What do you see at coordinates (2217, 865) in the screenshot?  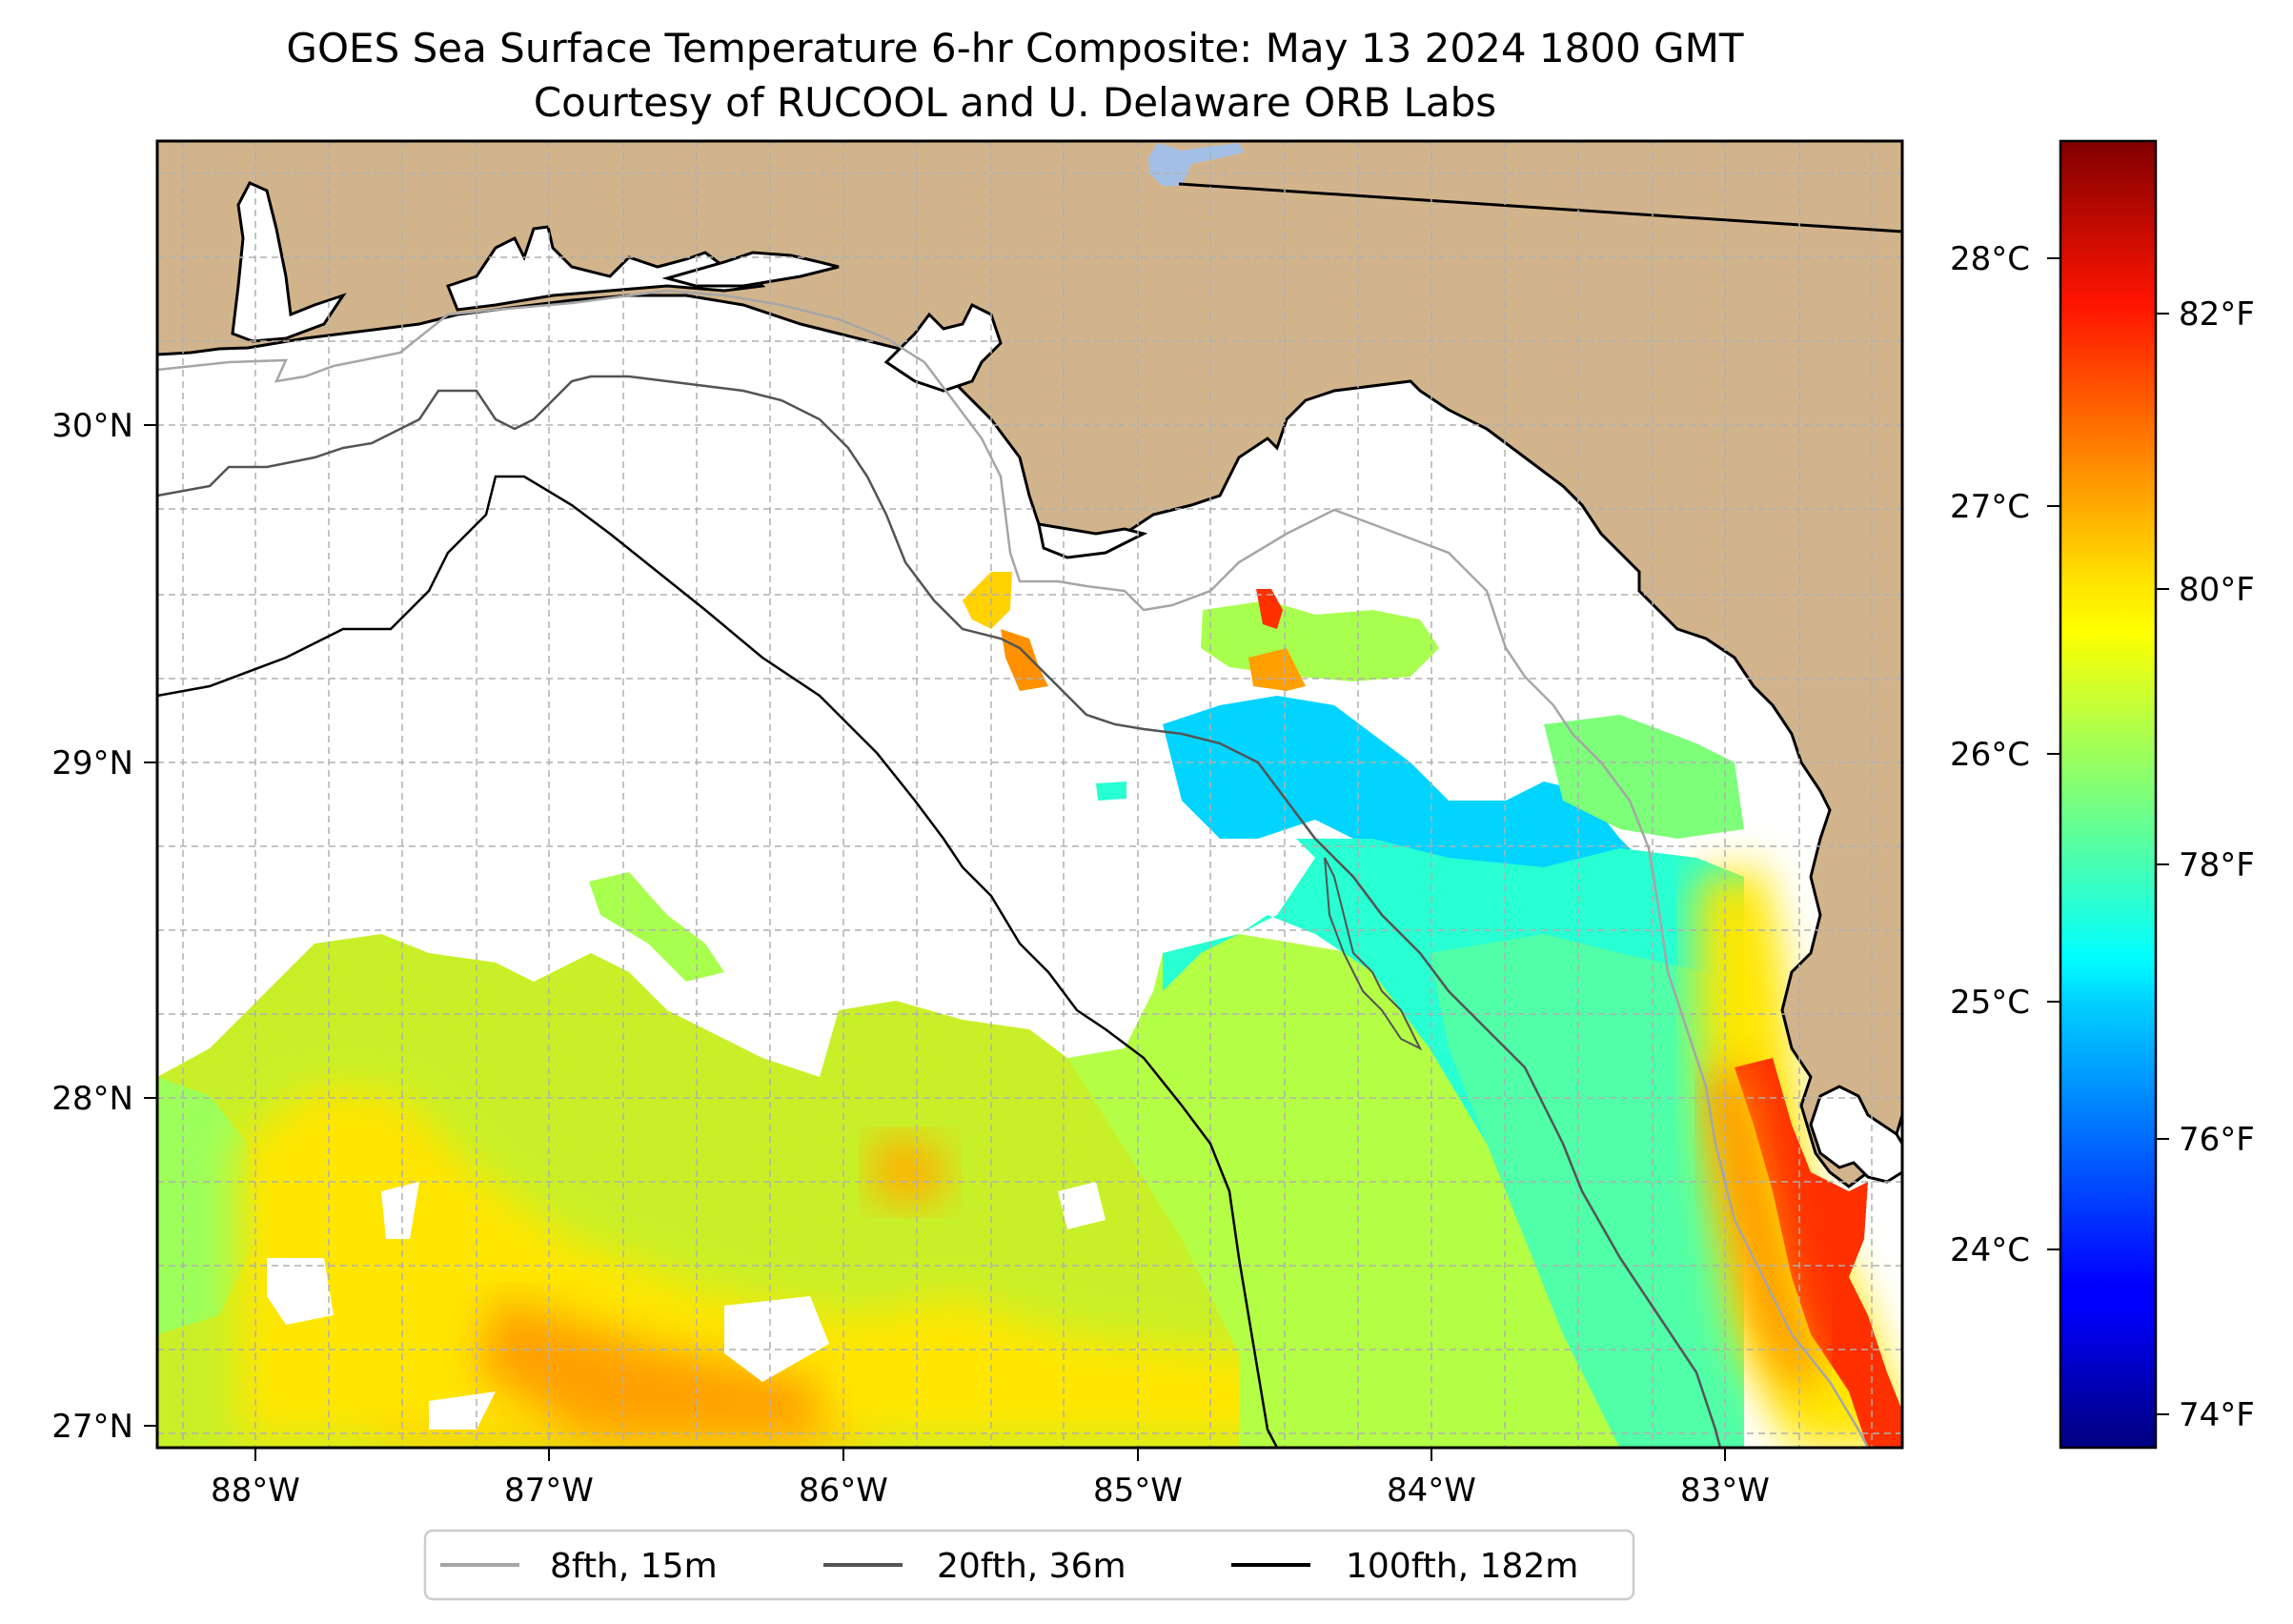 I see `cb-label-78f: 78°F` at bounding box center [2217, 865].